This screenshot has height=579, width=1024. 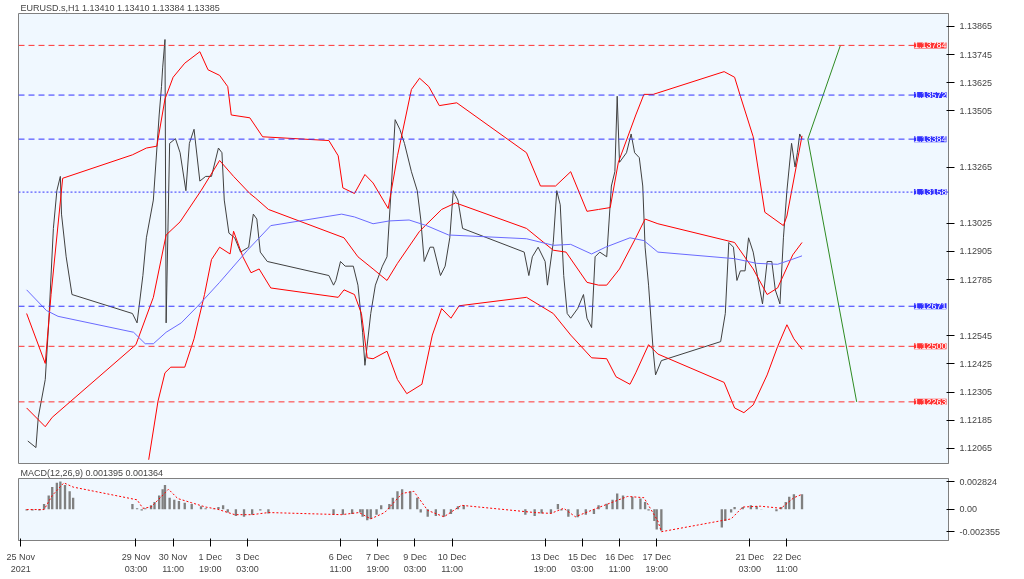 What do you see at coordinates (657, 562) in the screenshot?
I see `x-tick-label: 17 Dec 19:00` at bounding box center [657, 562].